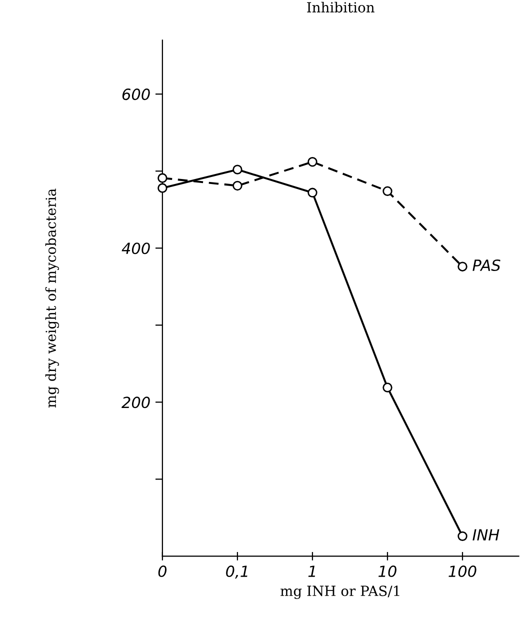 This screenshot has height=618, width=524. I want to click on series-label: PAS, so click(486, 265).